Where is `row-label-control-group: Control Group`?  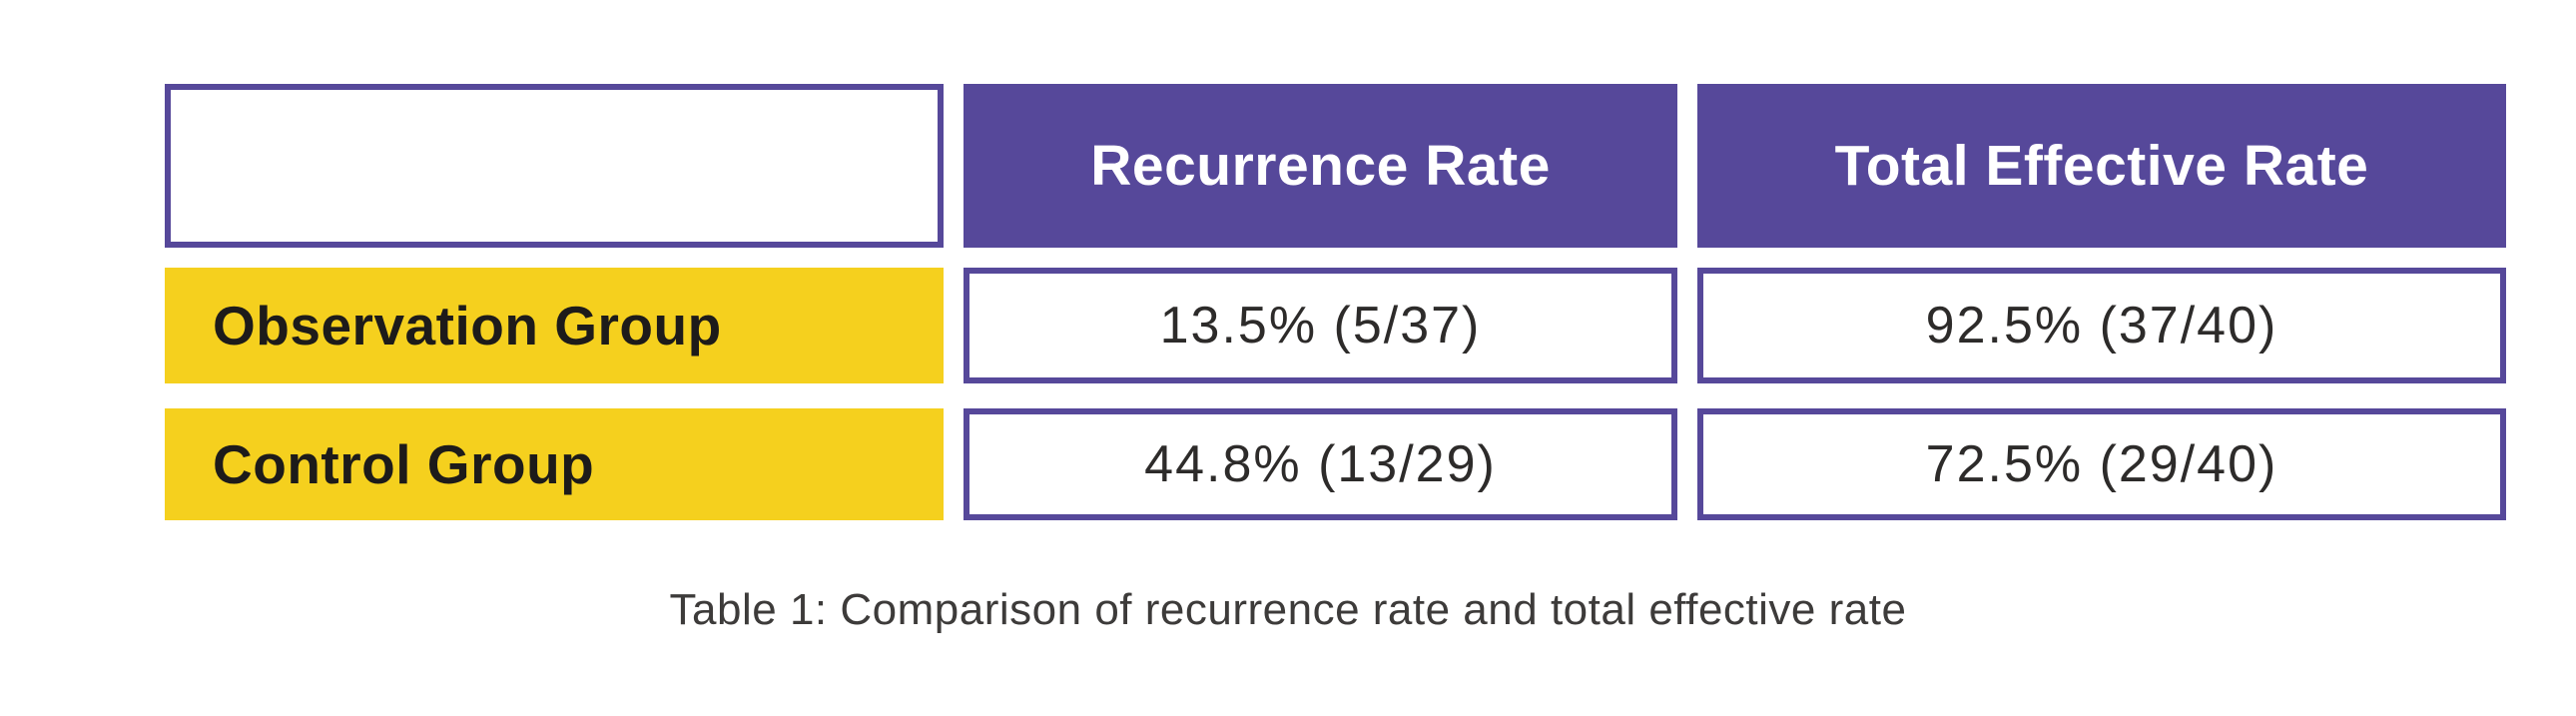
row-label-control-group: Control Group is located at coordinates (555, 464).